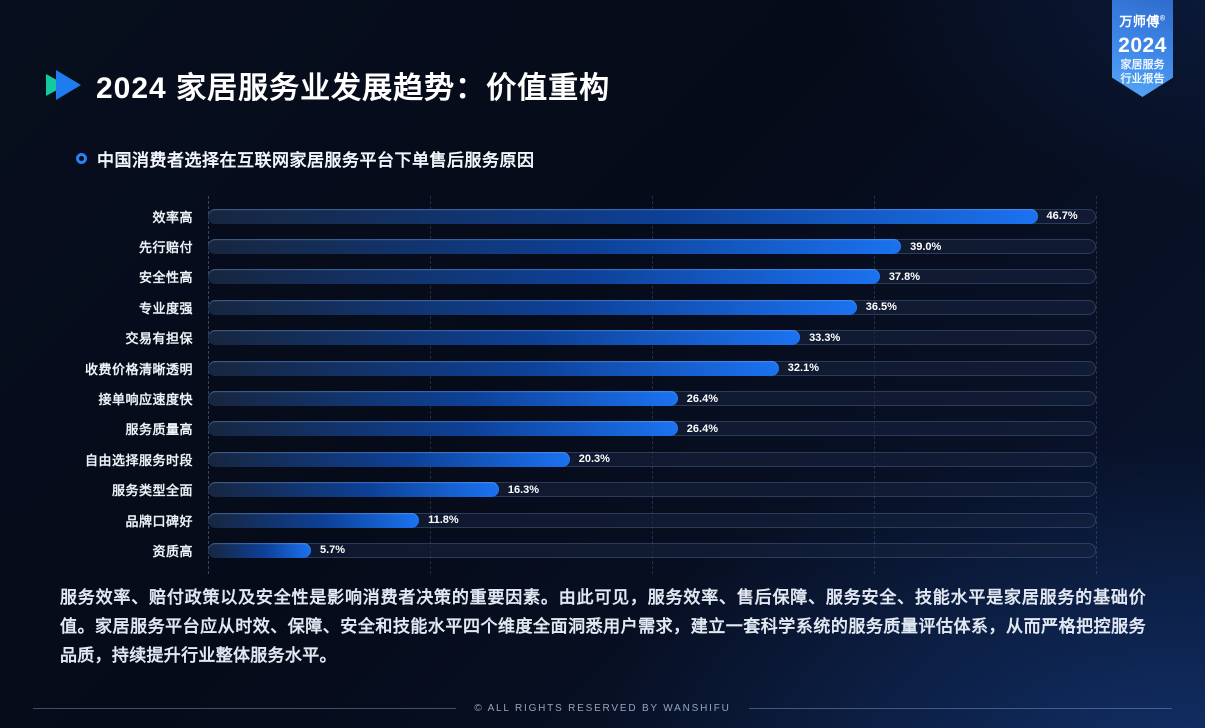 The image size is (1205, 728). I want to click on brand-name: 万师傅®, so click(1142, 21).